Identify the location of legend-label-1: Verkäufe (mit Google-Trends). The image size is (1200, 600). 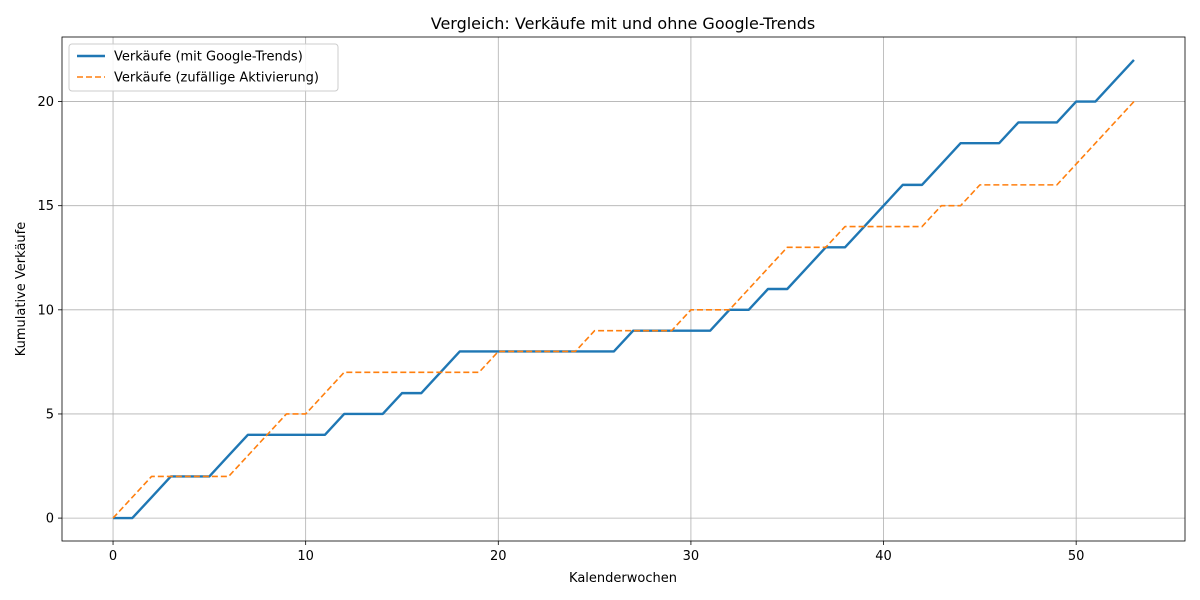
(208, 57).